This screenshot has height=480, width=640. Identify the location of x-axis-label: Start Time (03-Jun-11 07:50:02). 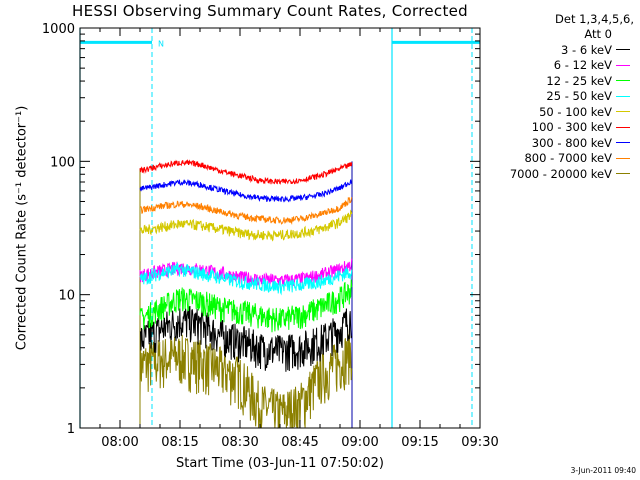
(280, 463).